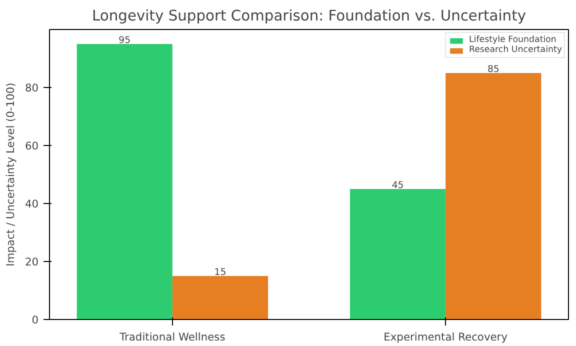 The image size is (576, 346). I want to click on legend-label: Research Uncertainty, so click(515, 50).